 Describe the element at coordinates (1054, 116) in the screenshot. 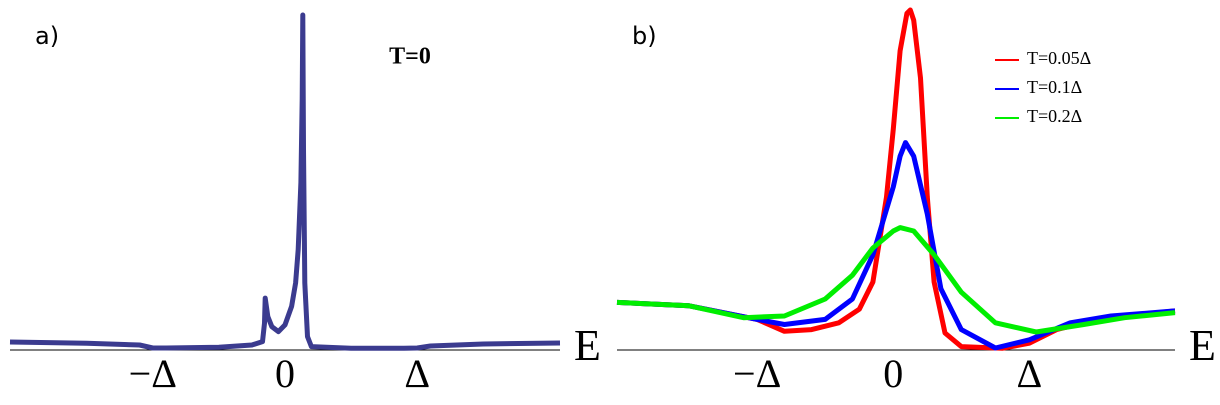

I see `legend-label: T=0.2Δ` at that location.